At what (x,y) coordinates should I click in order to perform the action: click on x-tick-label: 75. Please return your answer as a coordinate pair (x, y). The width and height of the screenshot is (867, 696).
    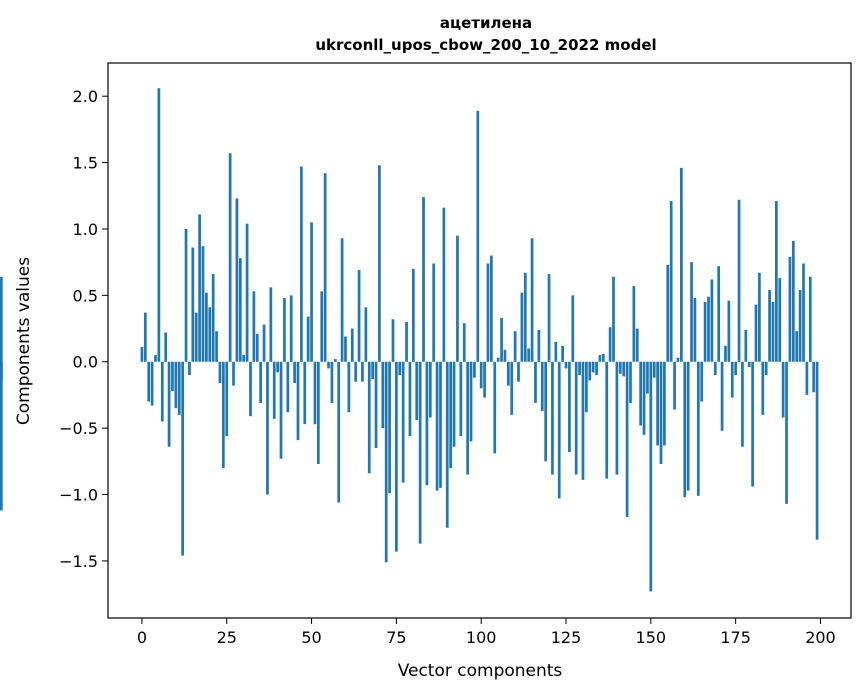
    Looking at the image, I should click on (396, 637).